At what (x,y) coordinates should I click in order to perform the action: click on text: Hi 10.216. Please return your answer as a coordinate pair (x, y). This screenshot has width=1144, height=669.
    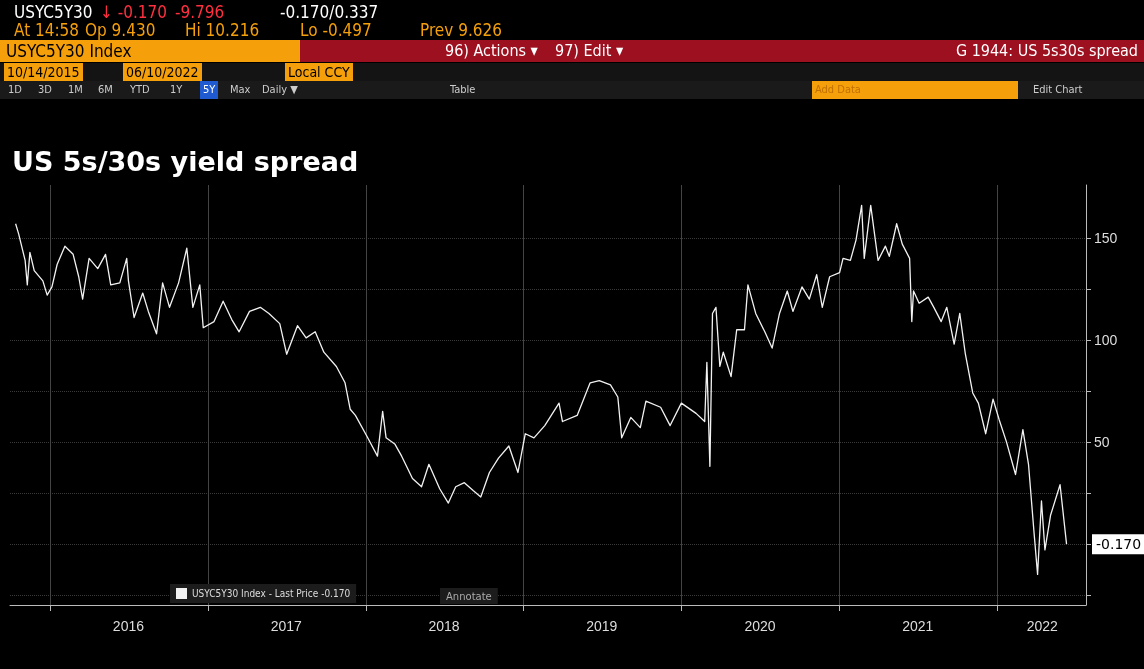
    Looking at the image, I should click on (222, 30).